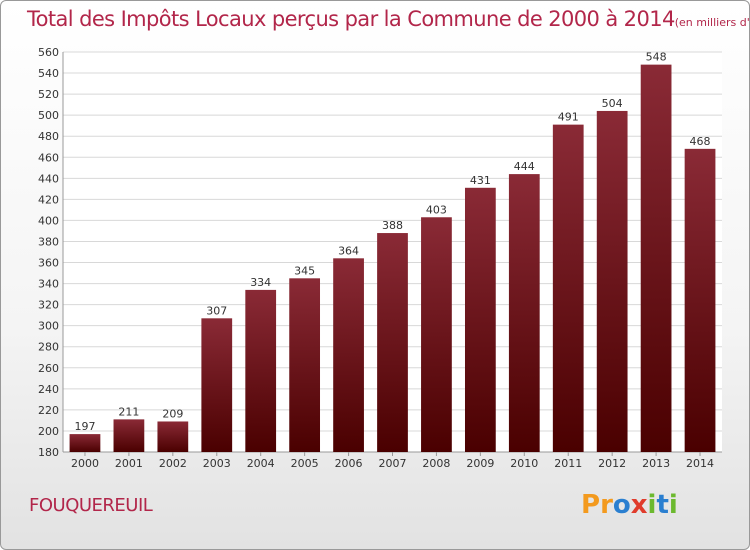 The image size is (750, 550). I want to click on bar-2007, so click(392, 342).